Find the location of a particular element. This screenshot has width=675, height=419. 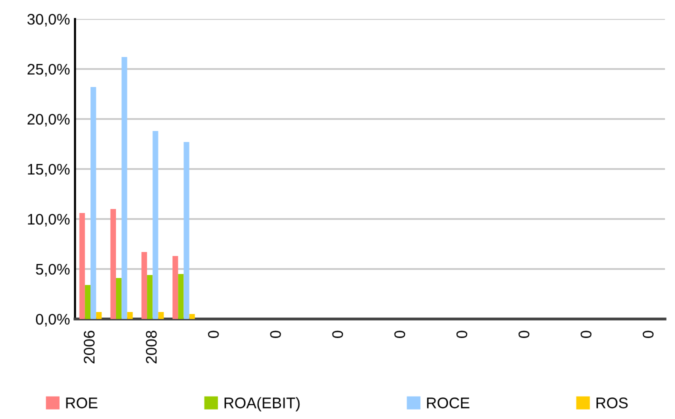

legend-label: ROE is located at coordinates (82, 403).